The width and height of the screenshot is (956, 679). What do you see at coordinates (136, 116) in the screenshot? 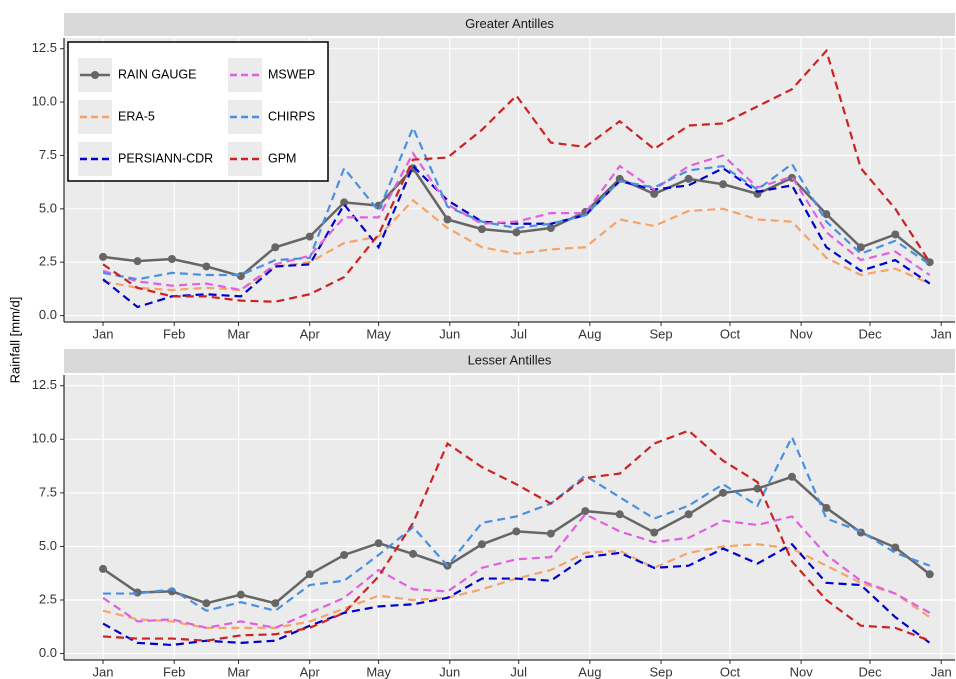
I see `legend-label: ERA-5` at bounding box center [136, 116].